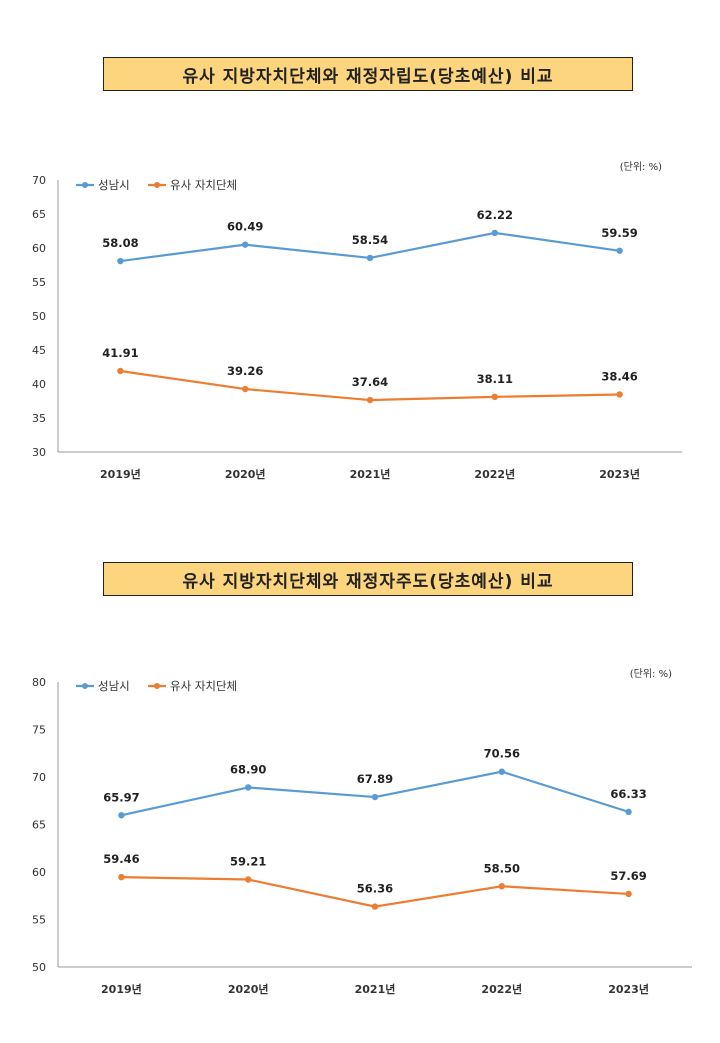 This screenshot has width=720, height=1043. What do you see at coordinates (39, 384) in the screenshot?
I see `y-tick-label: 40` at bounding box center [39, 384].